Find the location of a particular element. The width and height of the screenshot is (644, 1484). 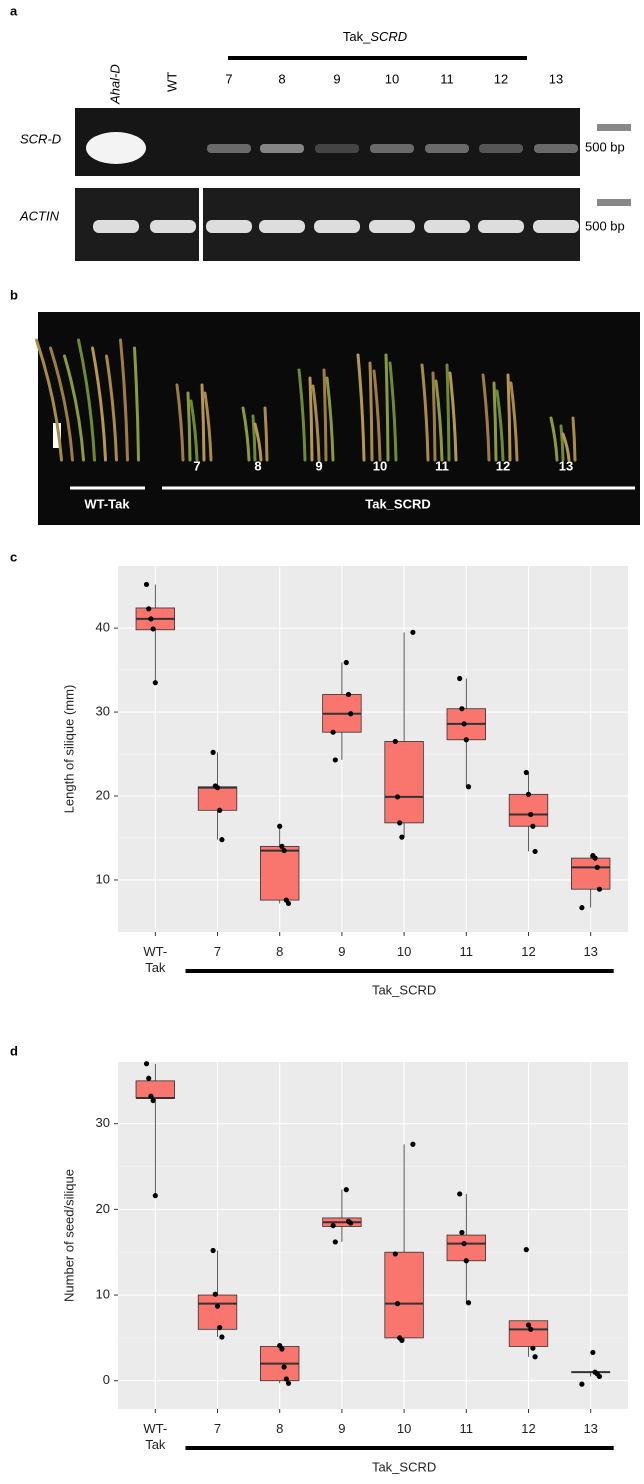

lane-label: 9 is located at coordinates (336, 78).